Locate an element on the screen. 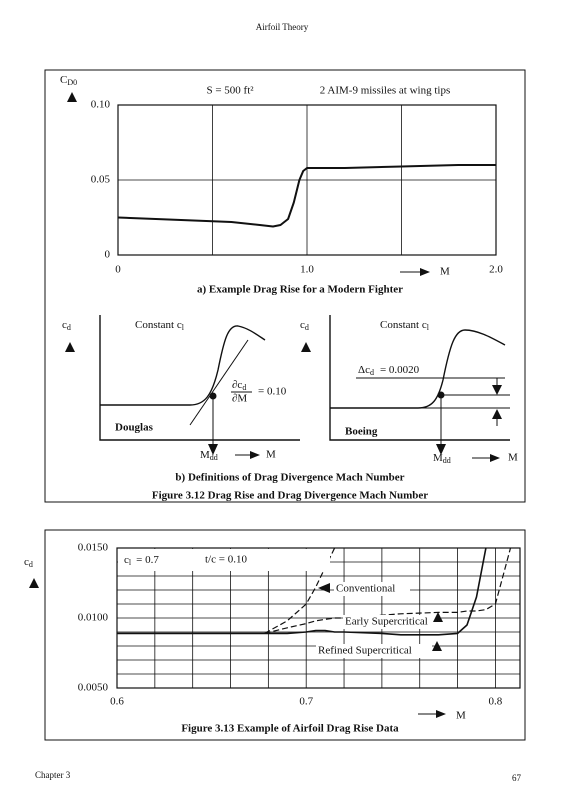 The image size is (564, 800). label-main: Δc is located at coordinates (364, 370).